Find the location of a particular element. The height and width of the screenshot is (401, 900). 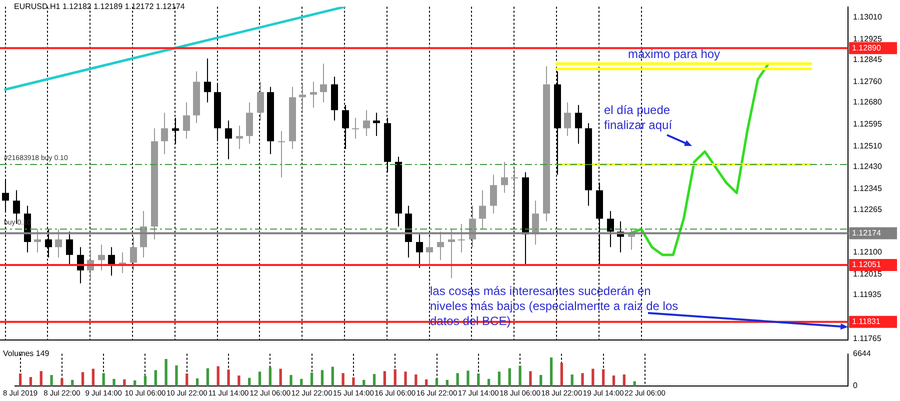

y-tick-label: 1.13010 is located at coordinates (867, 17).